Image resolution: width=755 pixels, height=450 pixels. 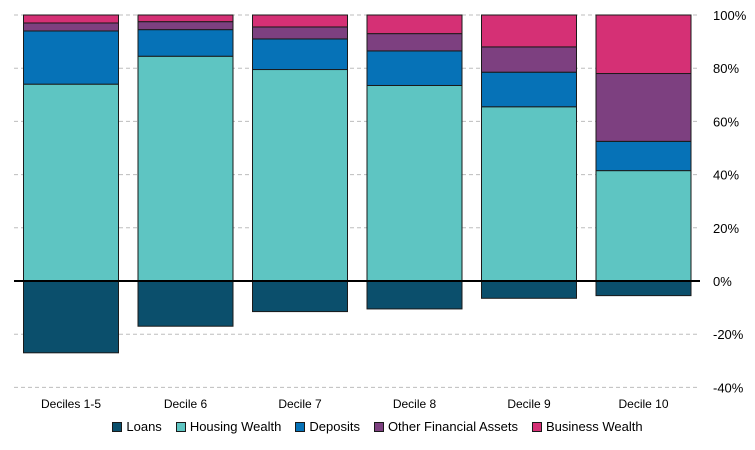 I want to click on legend-item: Deposits, so click(x=327, y=426).